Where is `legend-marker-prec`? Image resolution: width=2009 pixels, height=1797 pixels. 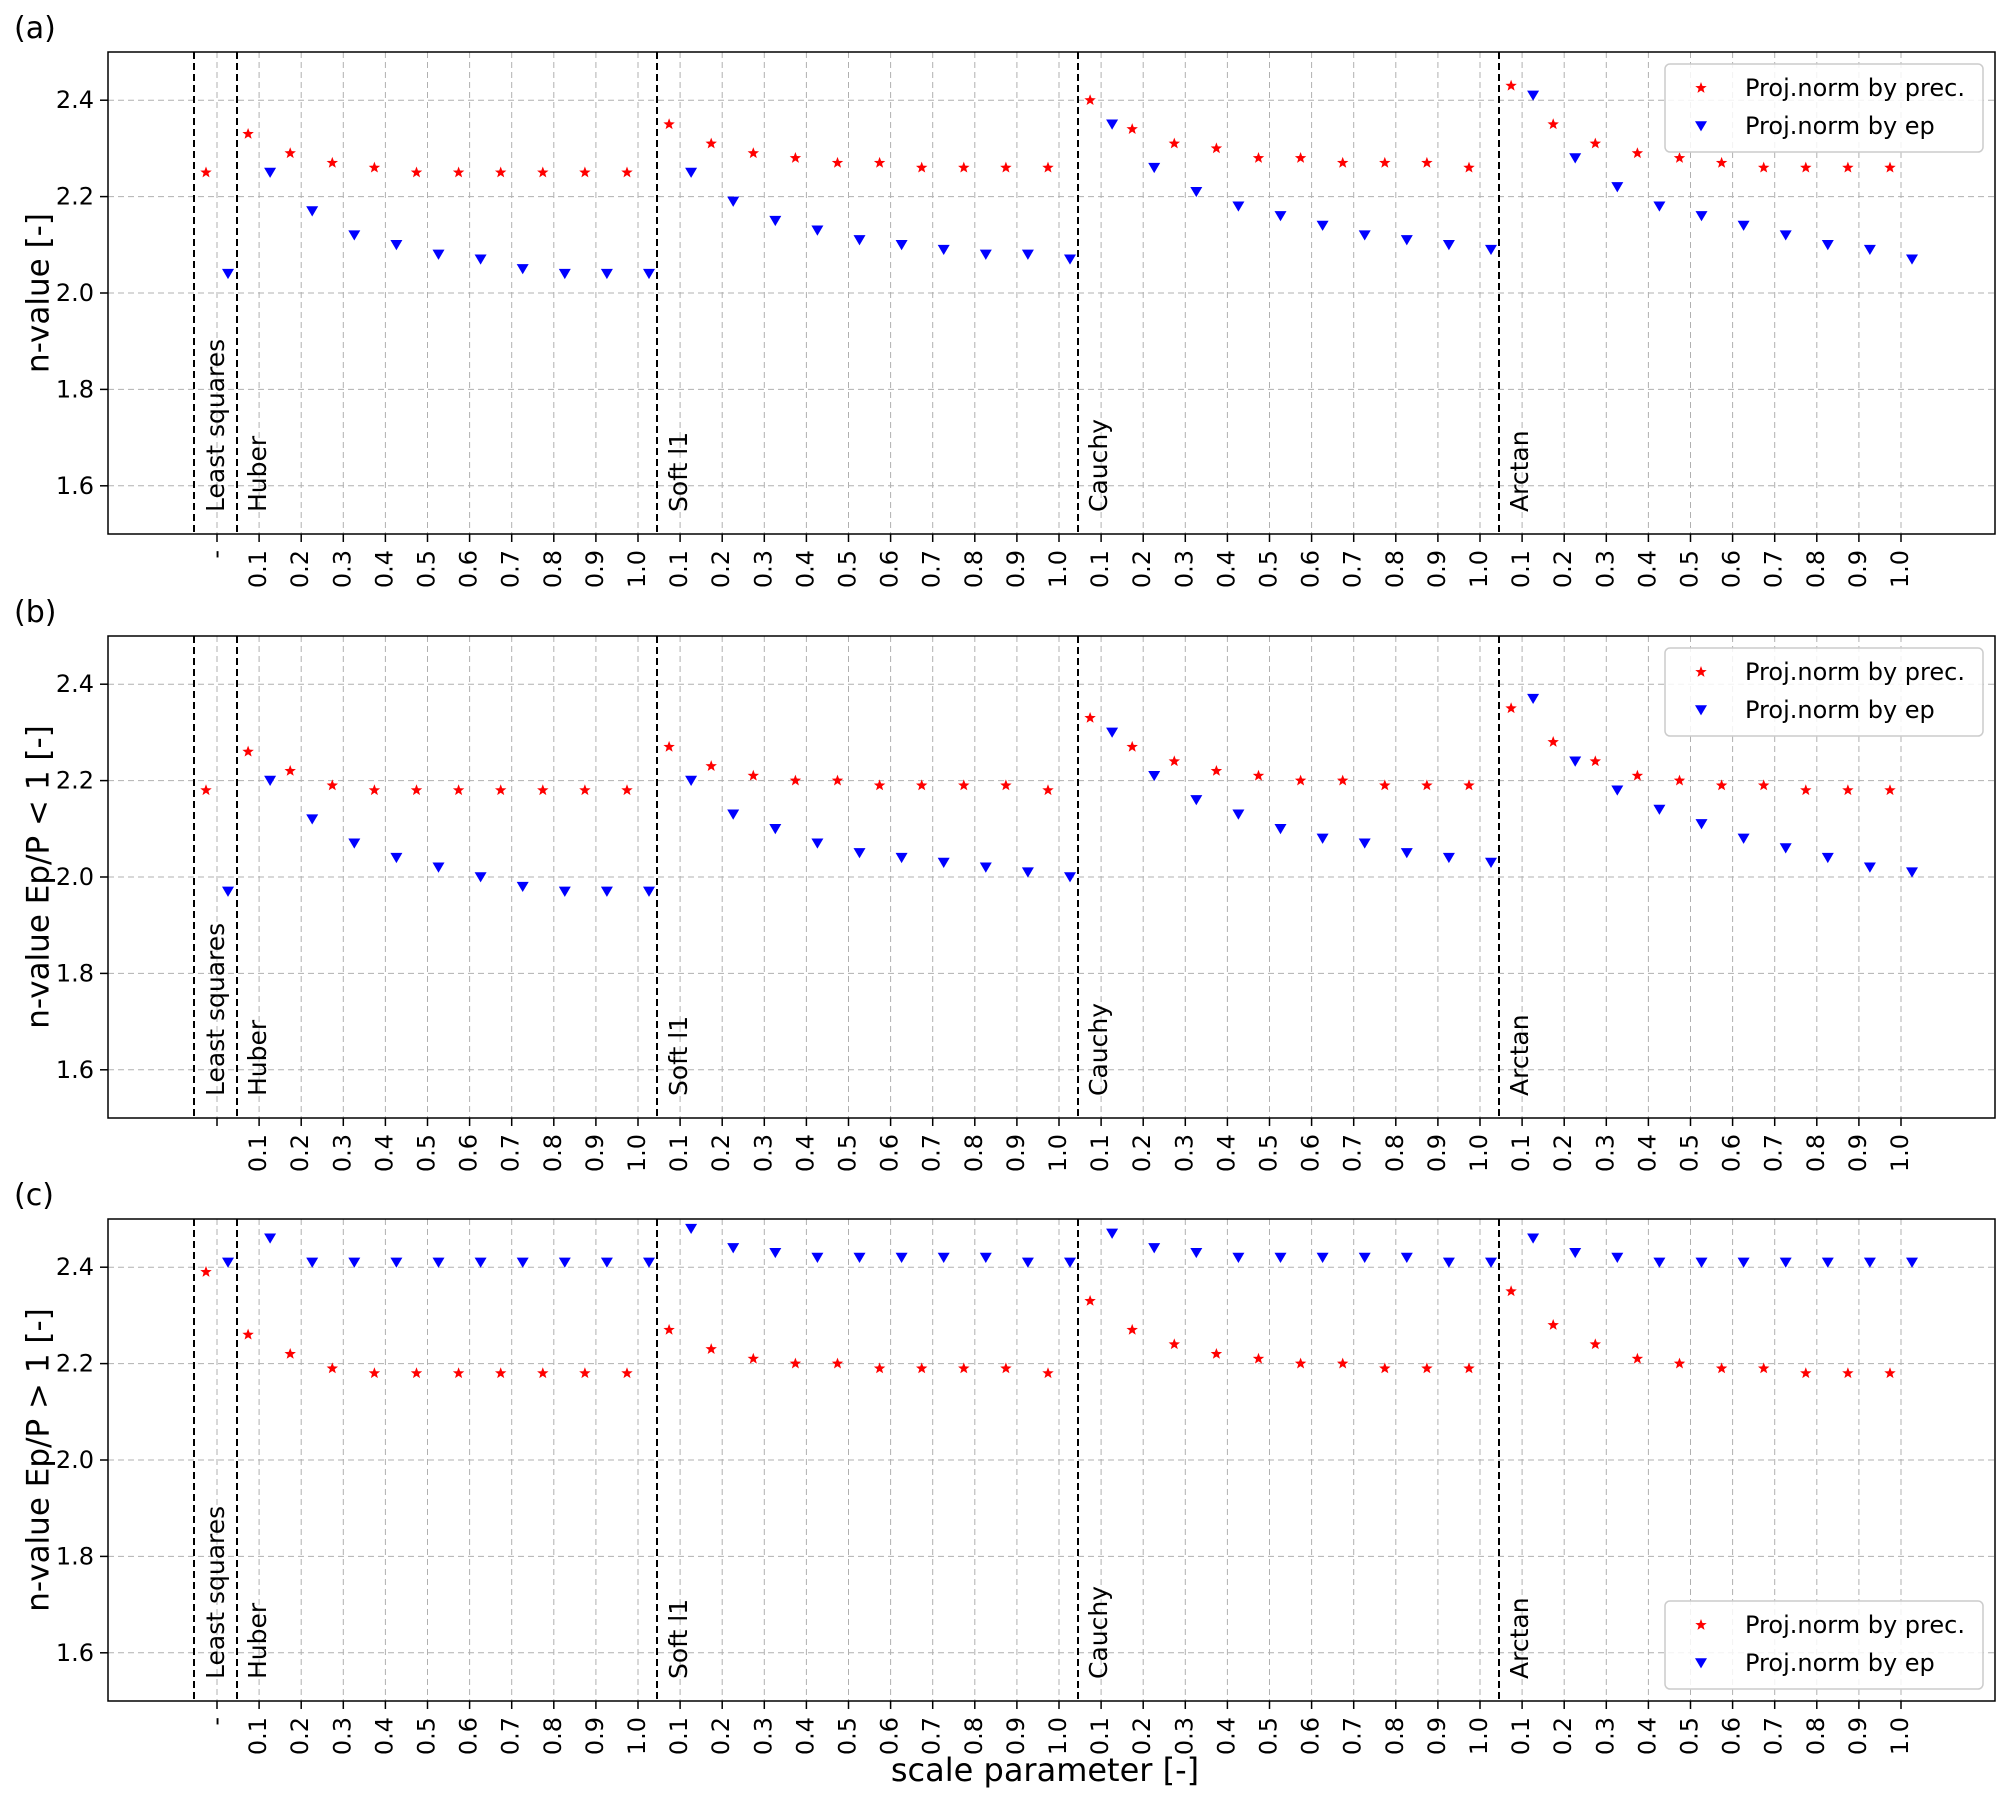 legend-marker-prec is located at coordinates (1701, 1624).